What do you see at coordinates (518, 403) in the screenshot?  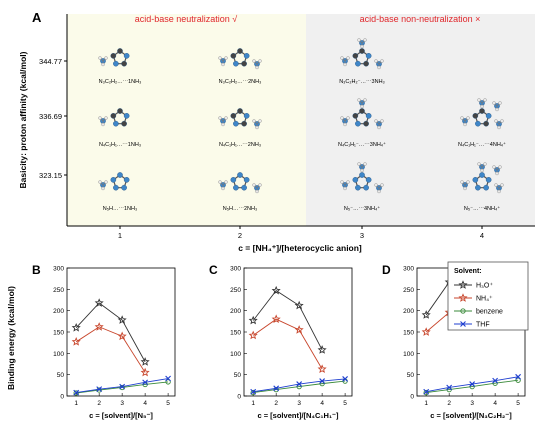 I see `x-tick-label: 5` at bounding box center [518, 403].